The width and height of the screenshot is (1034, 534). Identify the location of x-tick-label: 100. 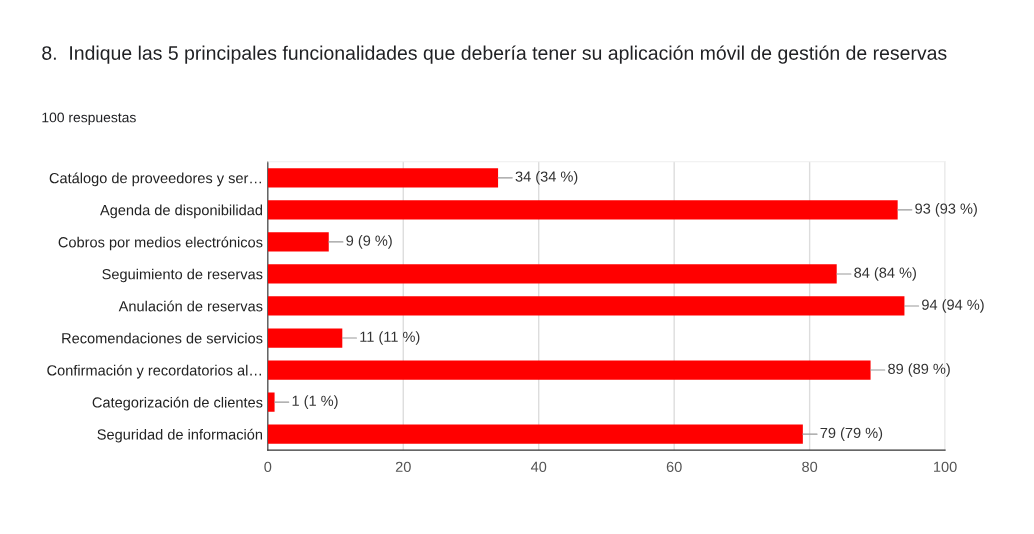
(945, 466).